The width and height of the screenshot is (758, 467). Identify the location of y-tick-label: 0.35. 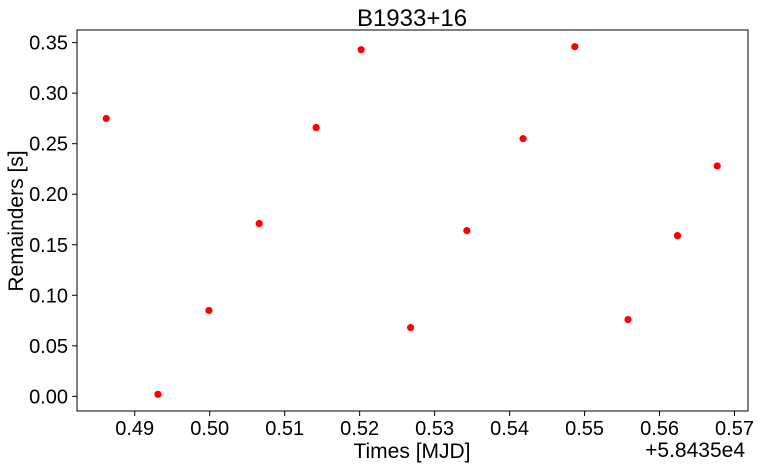
(48, 44).